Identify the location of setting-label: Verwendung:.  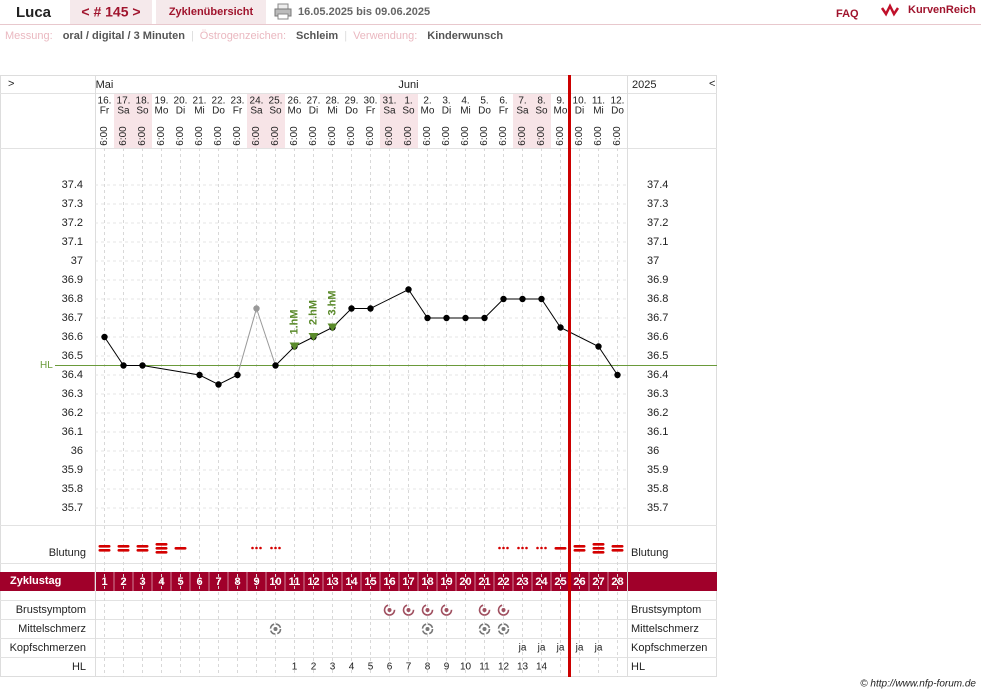
(385, 36).